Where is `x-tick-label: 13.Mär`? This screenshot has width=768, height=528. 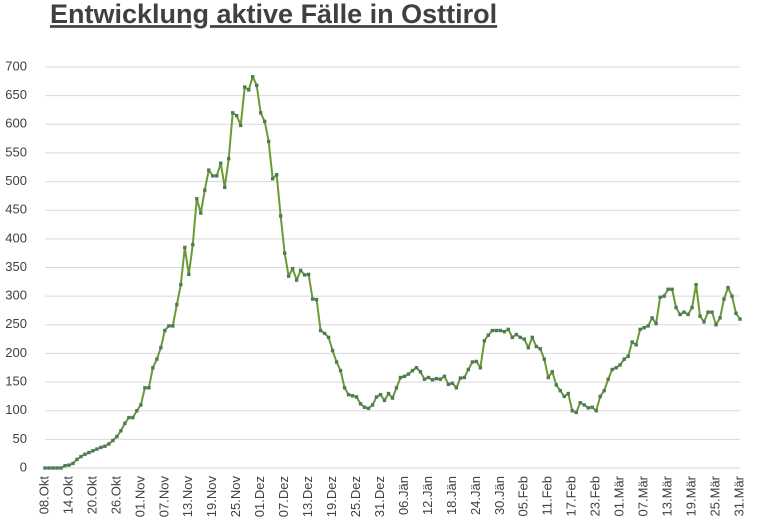 x-tick-label: 13.Mär is located at coordinates (667, 495).